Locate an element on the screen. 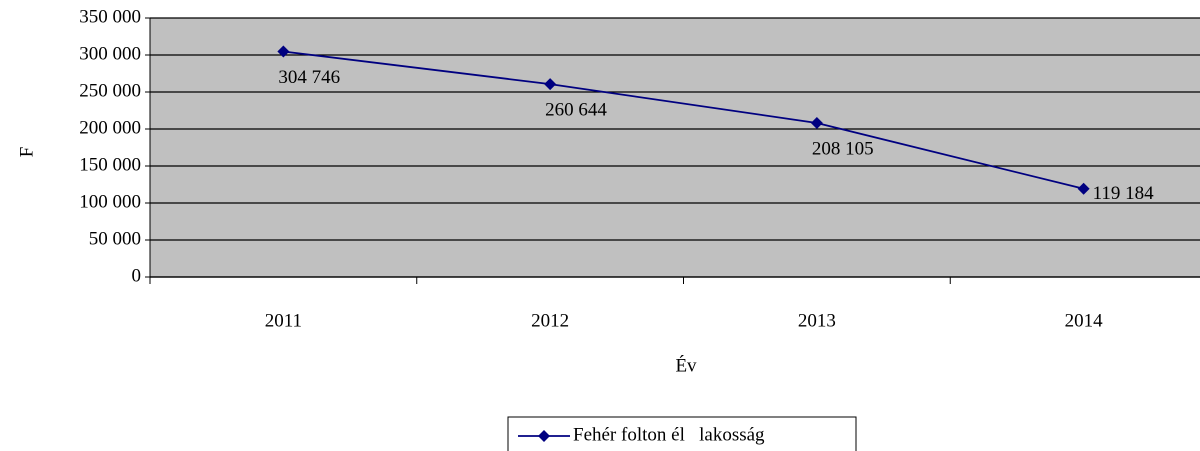 This screenshot has height=451, width=1200. y-tick-label: 300 000 is located at coordinates (110, 53).